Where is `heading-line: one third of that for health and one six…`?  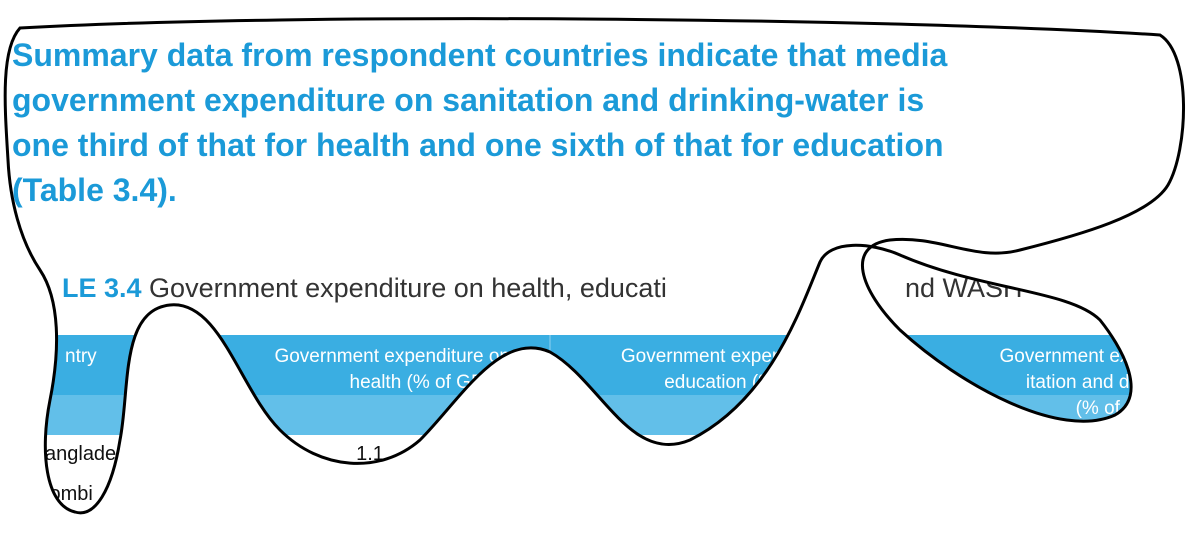
heading-line: one third of that for health and one six… is located at coordinates (478, 145).